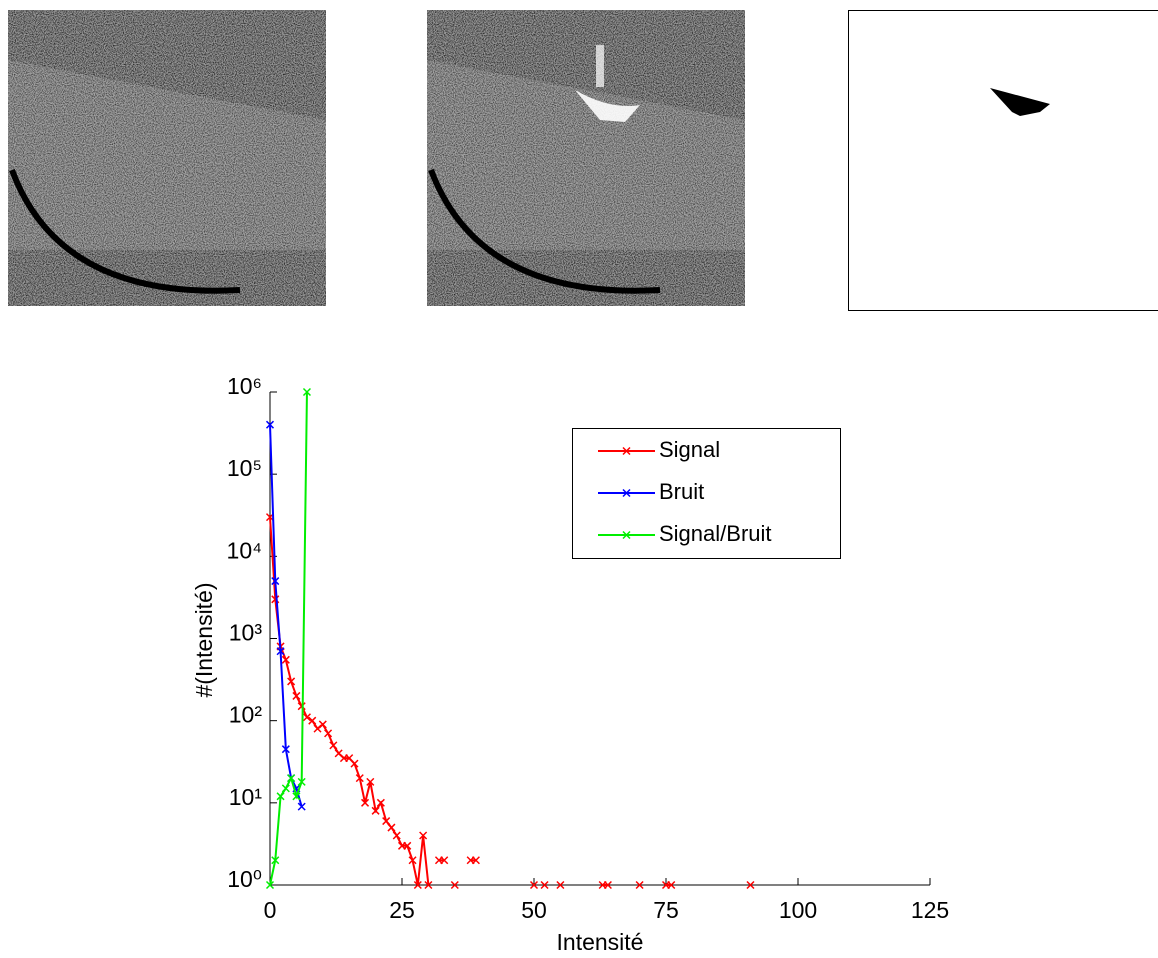  I want to click on y-tick-label: 10⁵, so click(244, 468).